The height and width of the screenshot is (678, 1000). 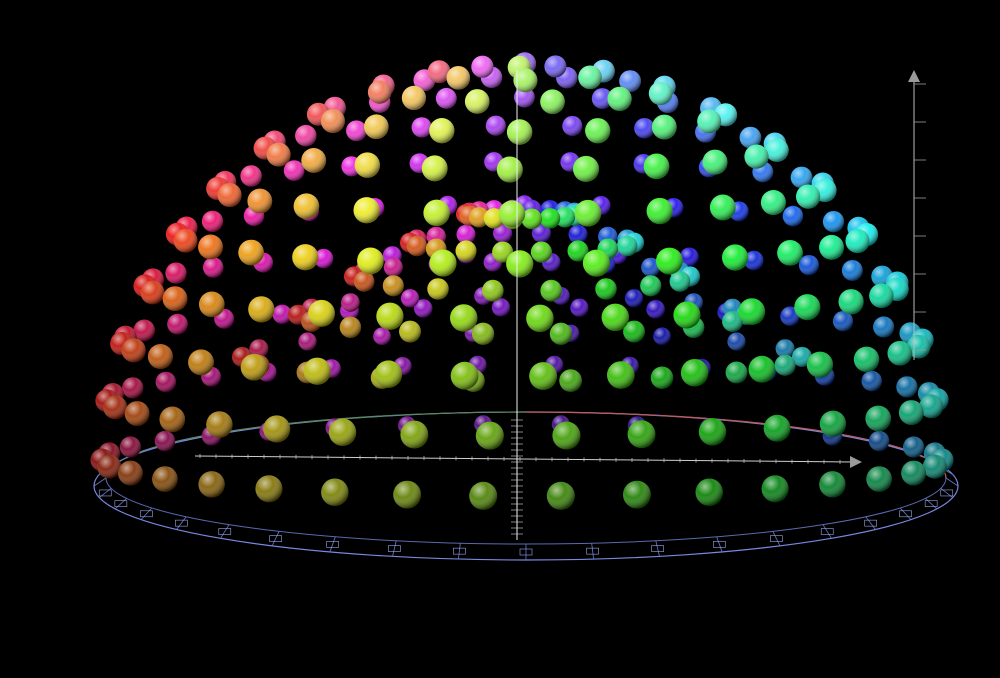 What do you see at coordinates (920, 217) in the screenshot?
I see `right-vertical-axis-ticks` at bounding box center [920, 217].